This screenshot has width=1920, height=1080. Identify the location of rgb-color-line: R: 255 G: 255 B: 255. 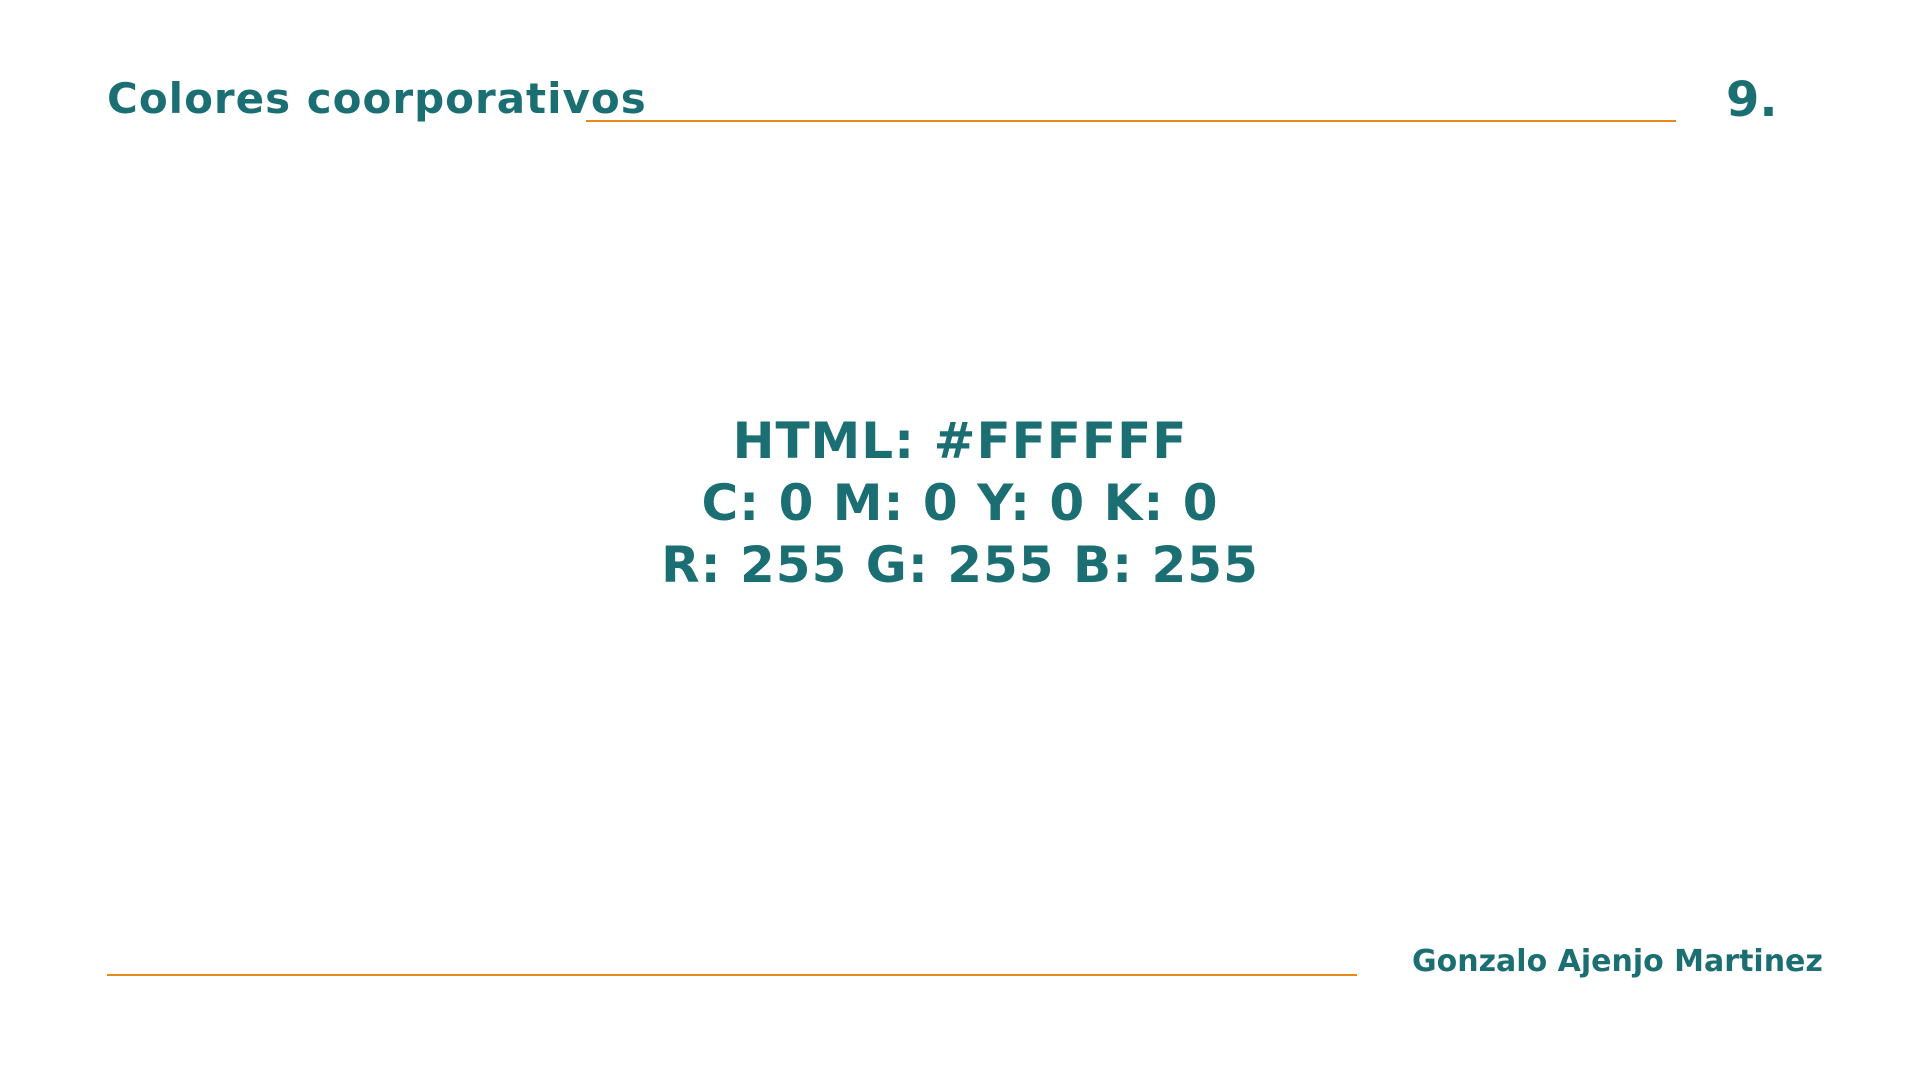
(960, 565).